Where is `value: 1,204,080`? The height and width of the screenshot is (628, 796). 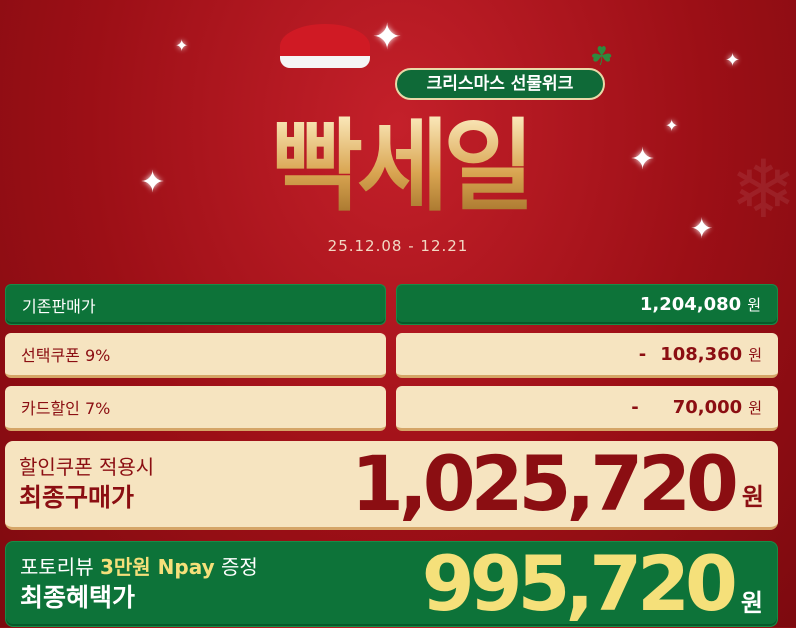
value: 1,204,080 is located at coordinates (690, 304).